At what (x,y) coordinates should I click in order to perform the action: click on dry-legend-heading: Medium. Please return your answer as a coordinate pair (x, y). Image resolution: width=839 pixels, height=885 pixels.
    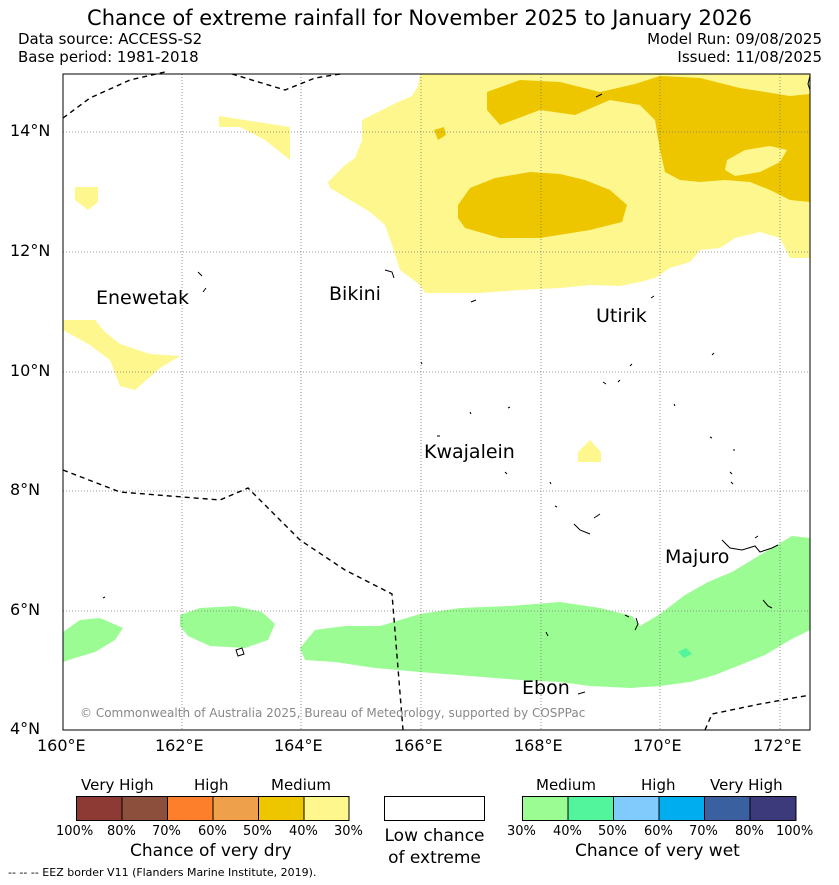
    Looking at the image, I should click on (301, 785).